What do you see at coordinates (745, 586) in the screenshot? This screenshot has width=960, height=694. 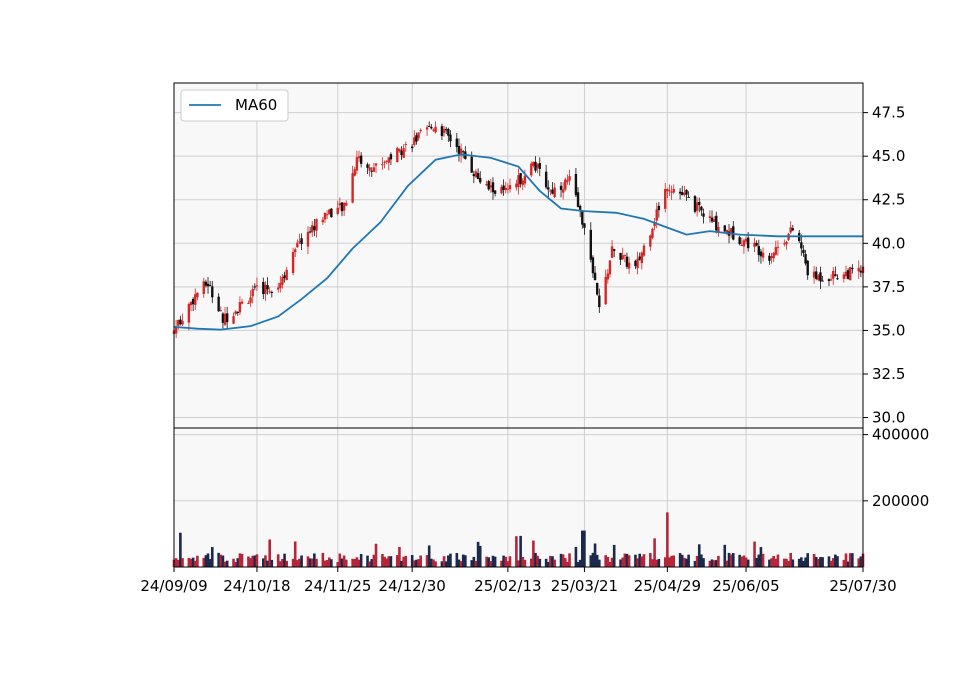 I see `x-tick-label: 25/06/05` at bounding box center [745, 586].